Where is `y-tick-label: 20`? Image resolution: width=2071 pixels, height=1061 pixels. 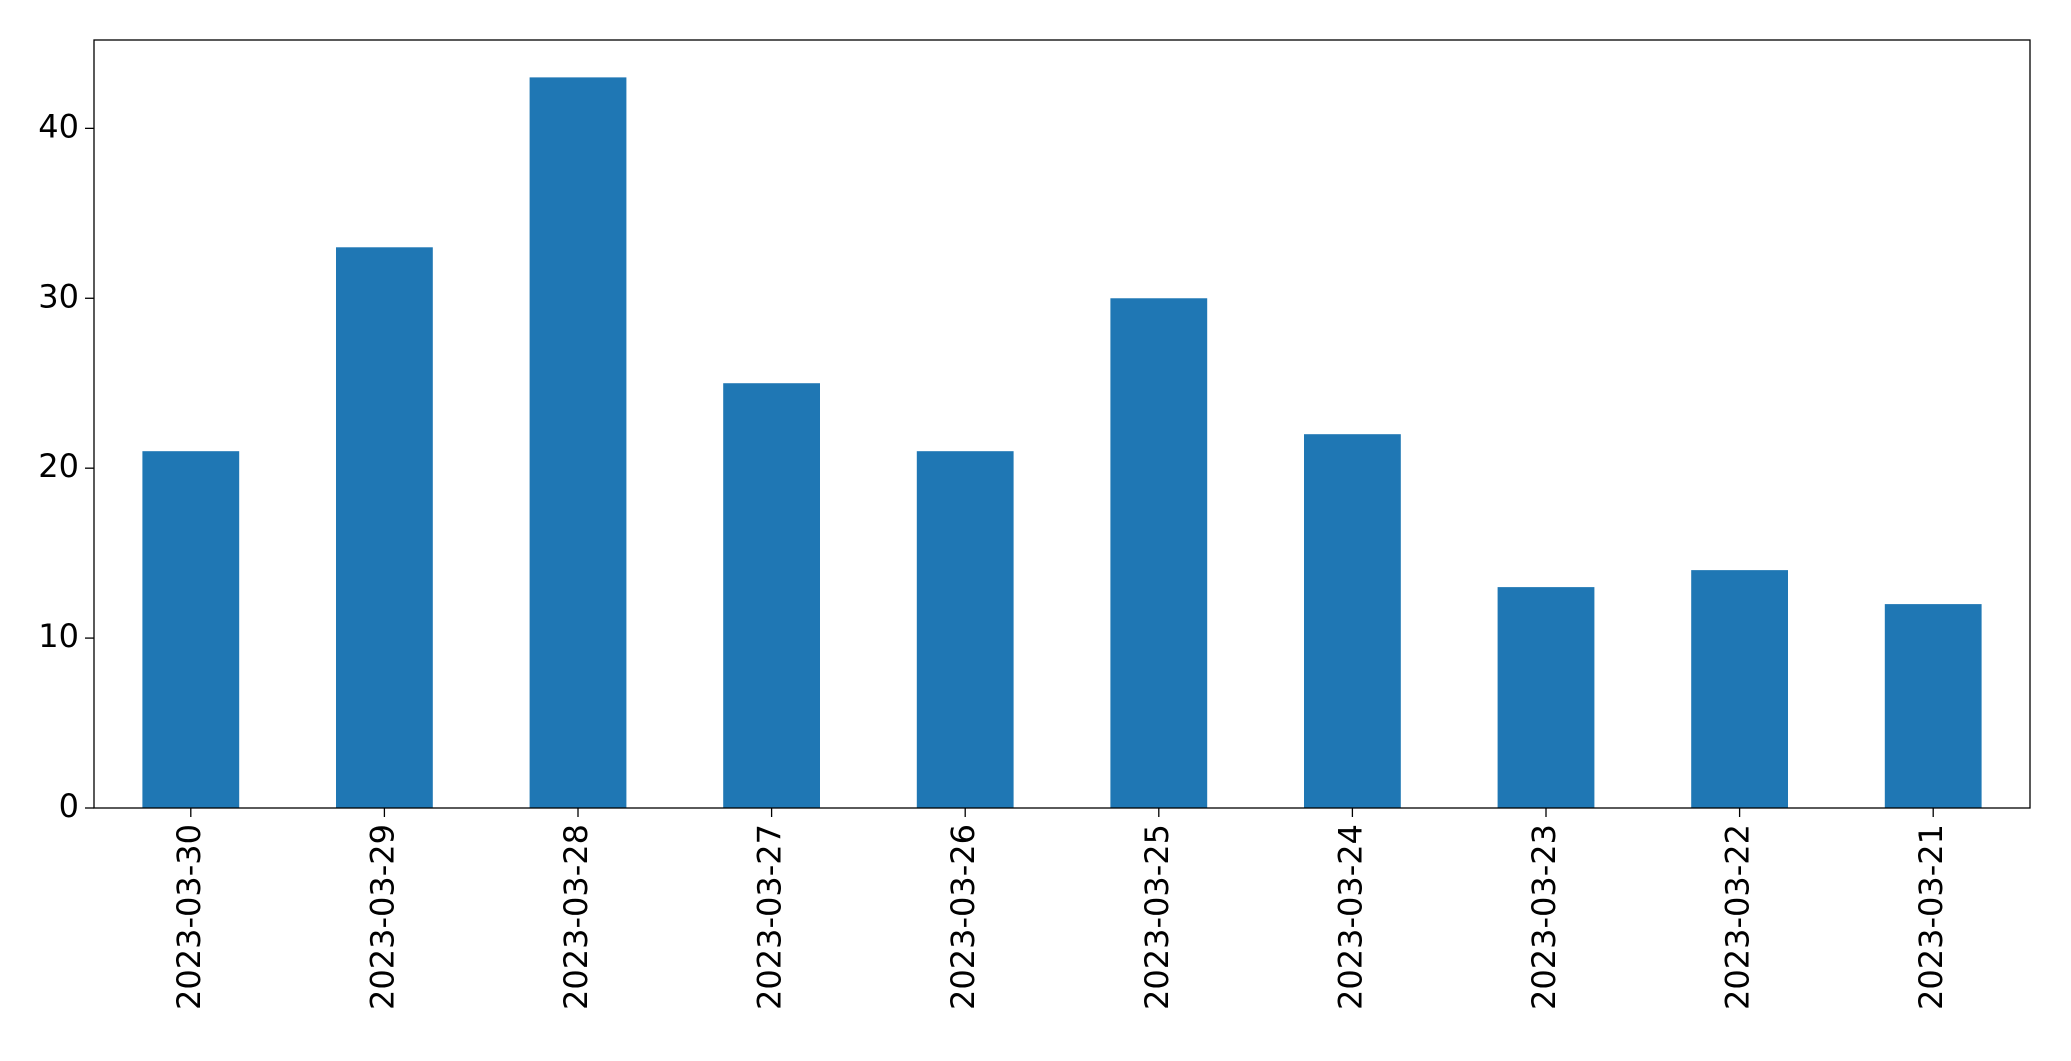
y-tick-label: 20 is located at coordinates (58, 466).